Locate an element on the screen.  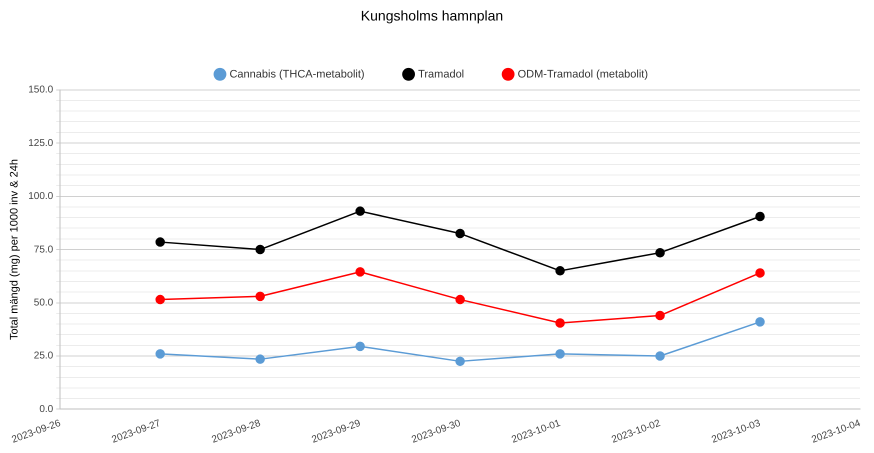
legend-label: Cannabis (THCA-metabolit) is located at coordinates (297, 74).